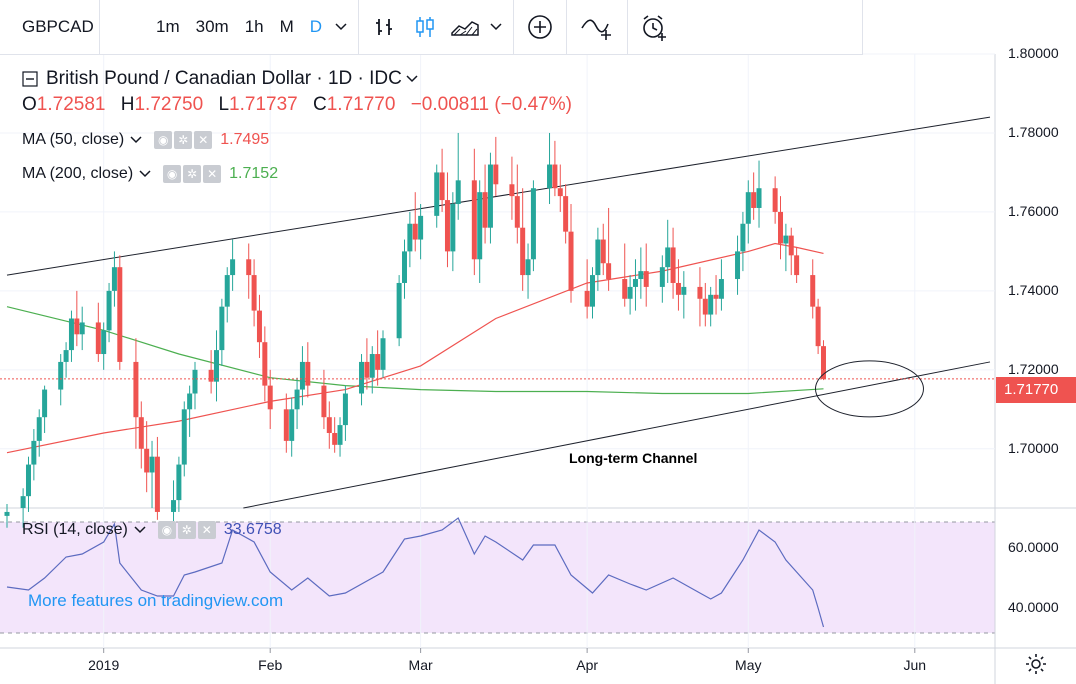 This screenshot has height=684, width=1076. I want to click on add-compare-icon, so click(540, 27).